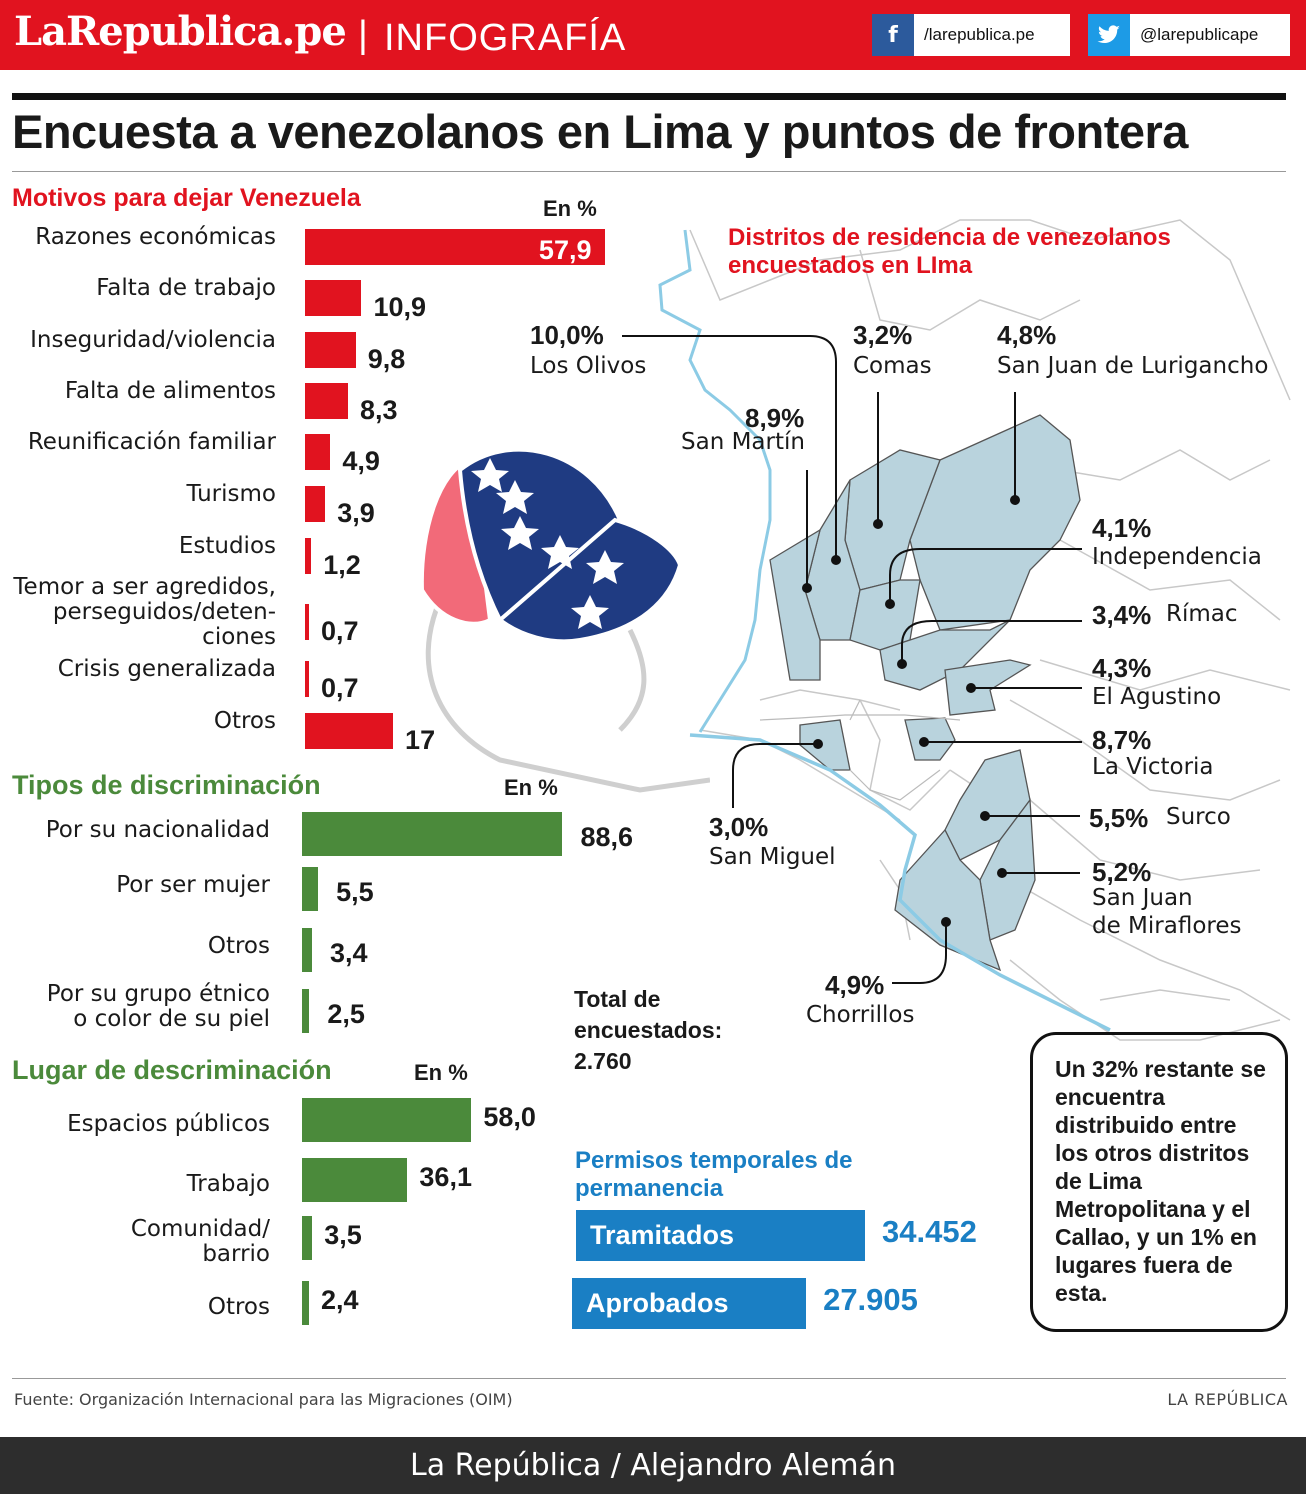 This screenshot has height=1494, width=1306. Describe the element at coordinates (1198, 817) in the screenshot. I see `district-name: Surco` at that location.